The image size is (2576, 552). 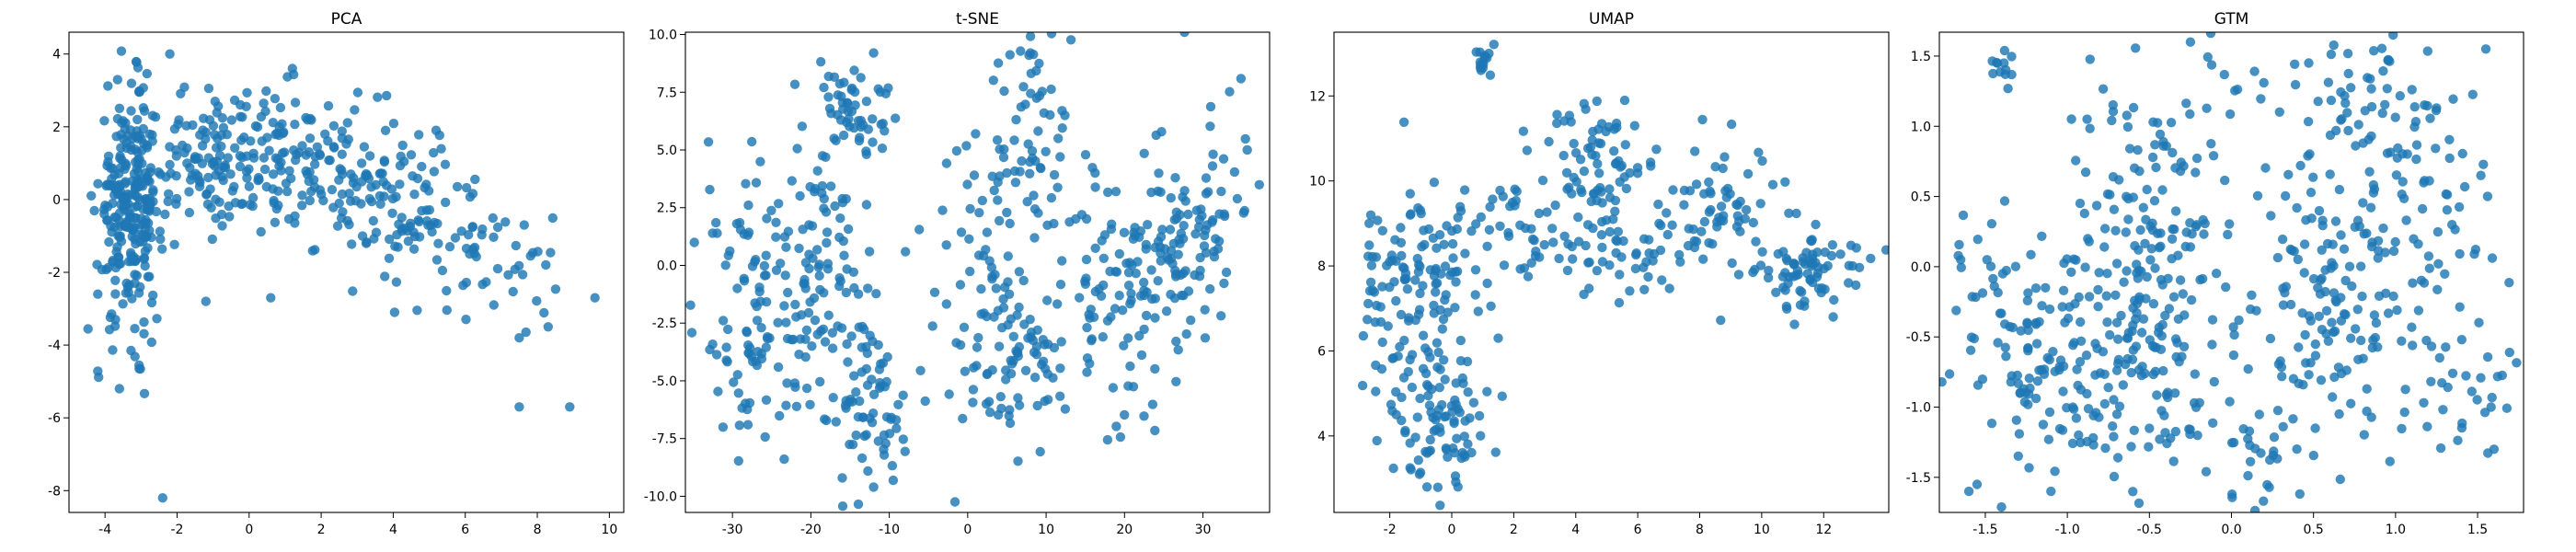 I want to click on gtm-xtick-label-5: 1.0, so click(x=2396, y=530).